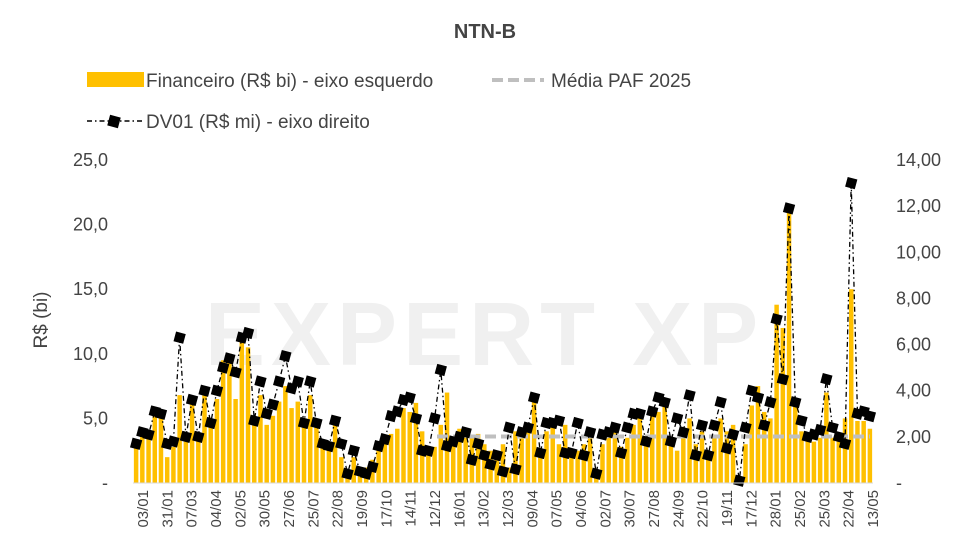 This screenshot has height=559, width=971. What do you see at coordinates (824, 509) in the screenshot?
I see `x-tick-label: 25/03` at bounding box center [824, 509].